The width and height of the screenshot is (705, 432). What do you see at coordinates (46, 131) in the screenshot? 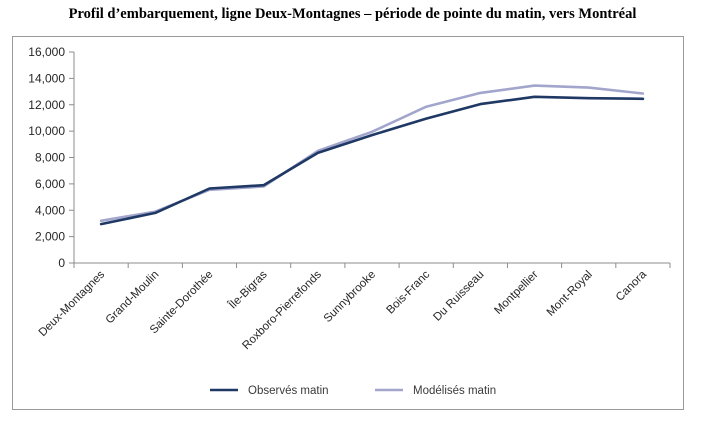
I see `y-tick-label: 10,000` at bounding box center [46, 131].